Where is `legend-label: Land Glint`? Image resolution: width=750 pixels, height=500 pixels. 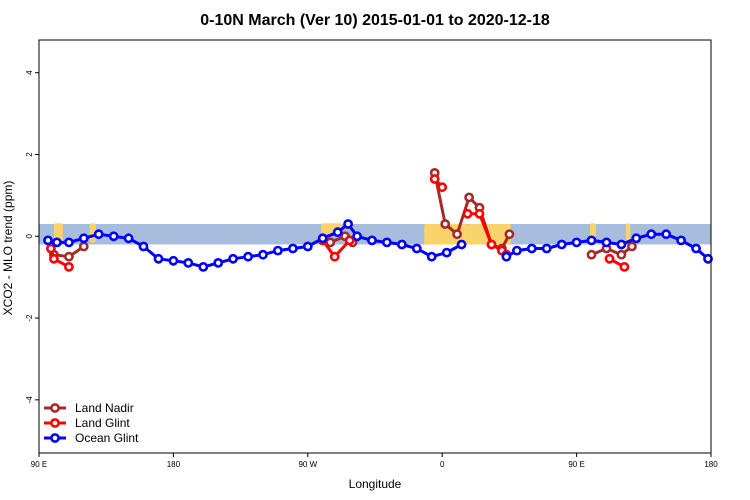 legend-label: Land Glint is located at coordinates (102, 423).